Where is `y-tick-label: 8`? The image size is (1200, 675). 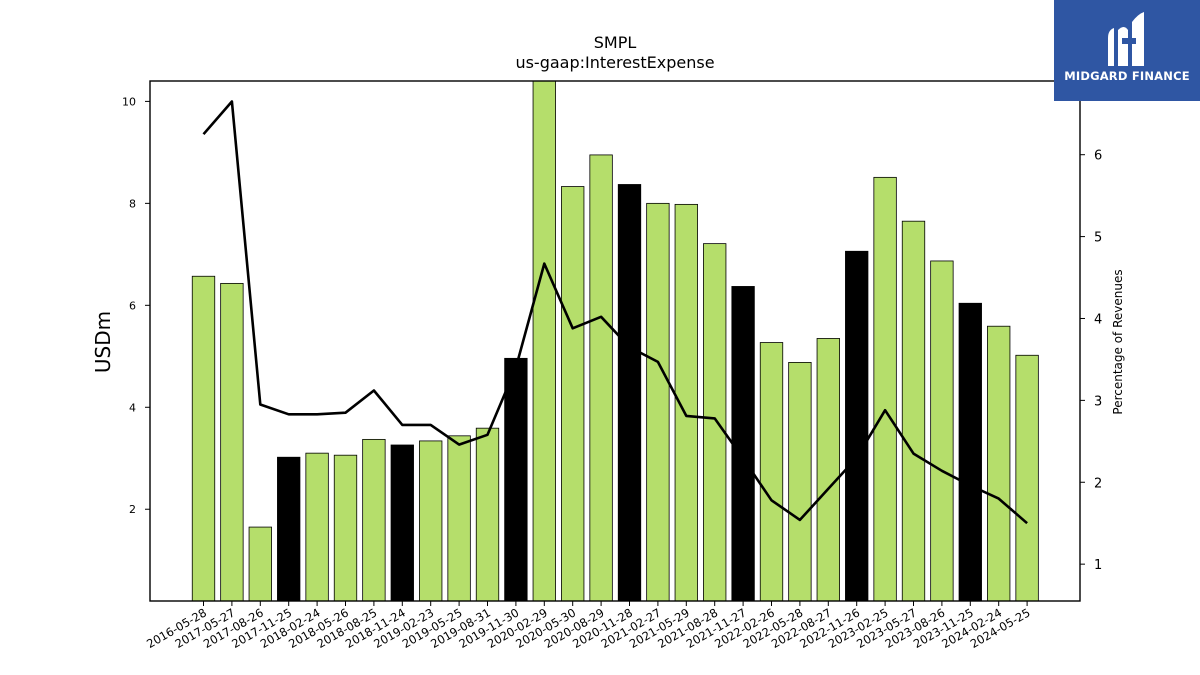
y-tick-label: 8 is located at coordinates (132, 203).